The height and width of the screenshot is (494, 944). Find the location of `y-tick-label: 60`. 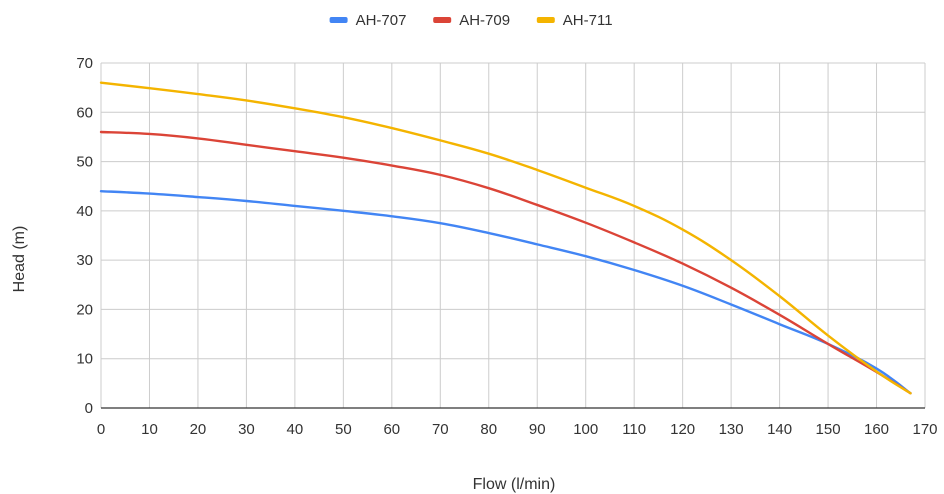

y-tick-label: 60 is located at coordinates (84, 112).